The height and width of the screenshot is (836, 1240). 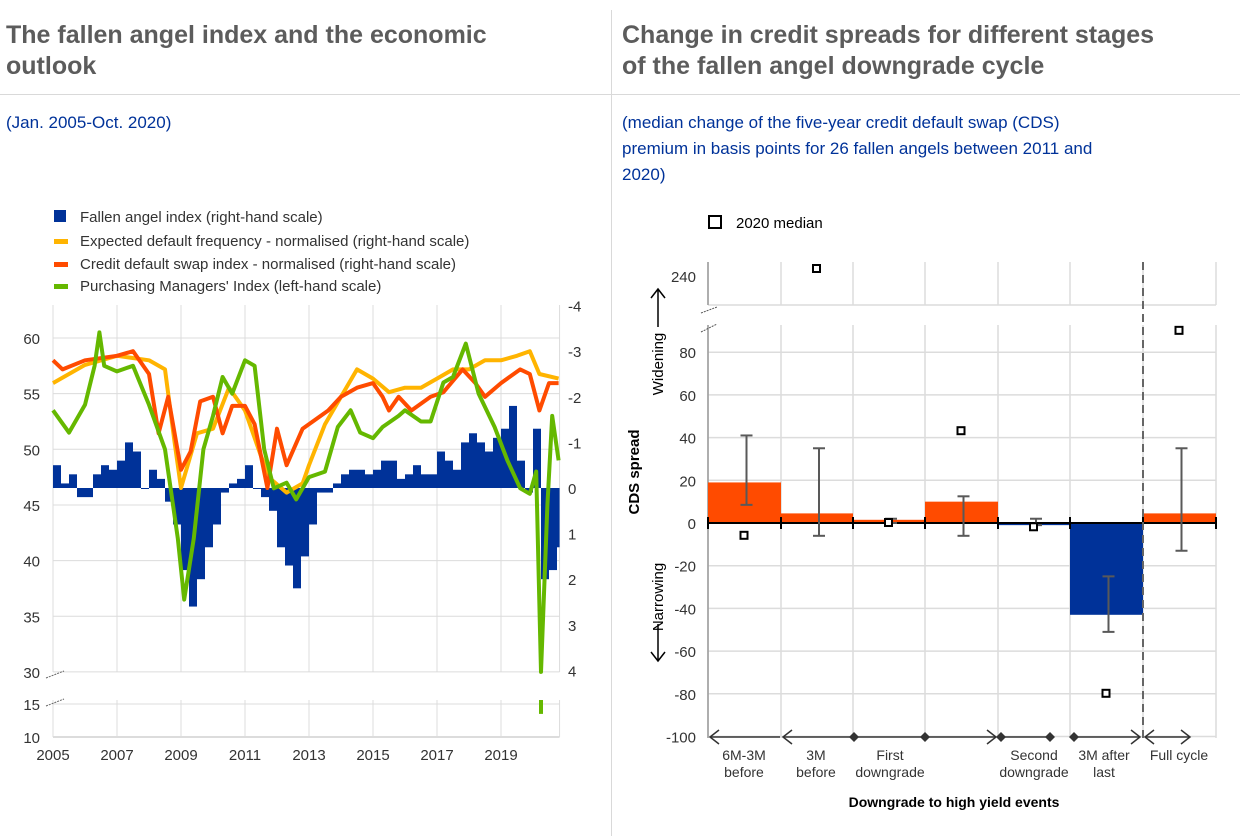 What do you see at coordinates (574, 443) in the screenshot?
I see `right-axis-tick: -1` at bounding box center [574, 443].